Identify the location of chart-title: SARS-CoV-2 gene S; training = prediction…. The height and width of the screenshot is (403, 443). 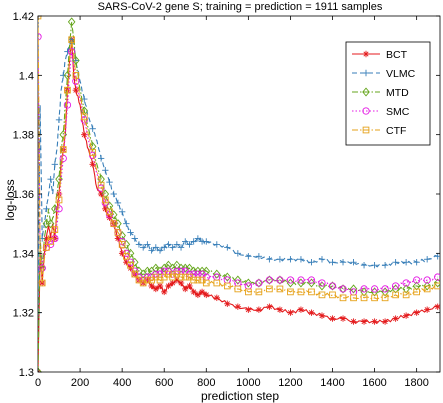
(240, 7).